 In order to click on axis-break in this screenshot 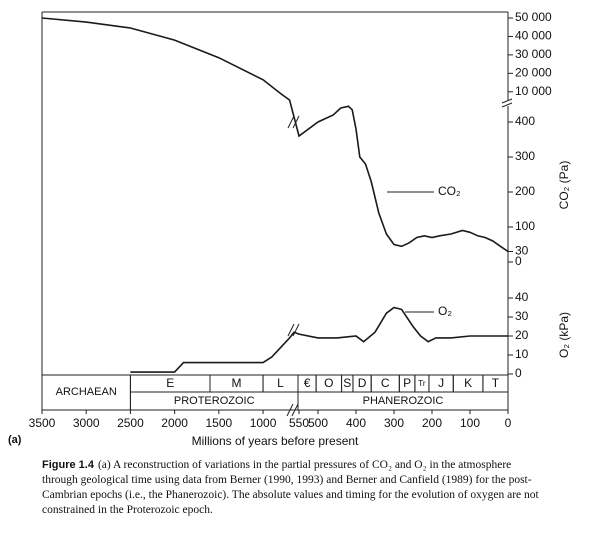, I will do `click(507, 103)`.